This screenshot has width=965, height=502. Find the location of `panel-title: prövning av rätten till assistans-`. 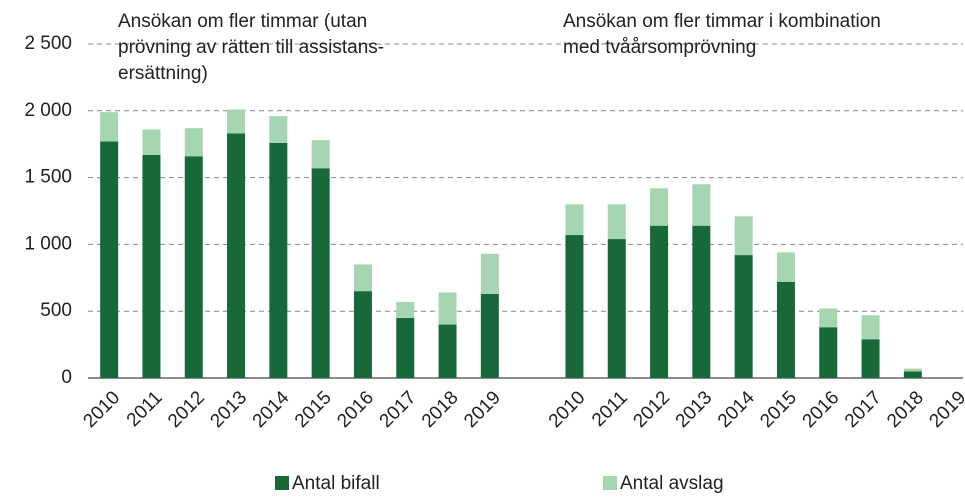

panel-title: prövning av rätten till assistans- is located at coordinates (251, 47).